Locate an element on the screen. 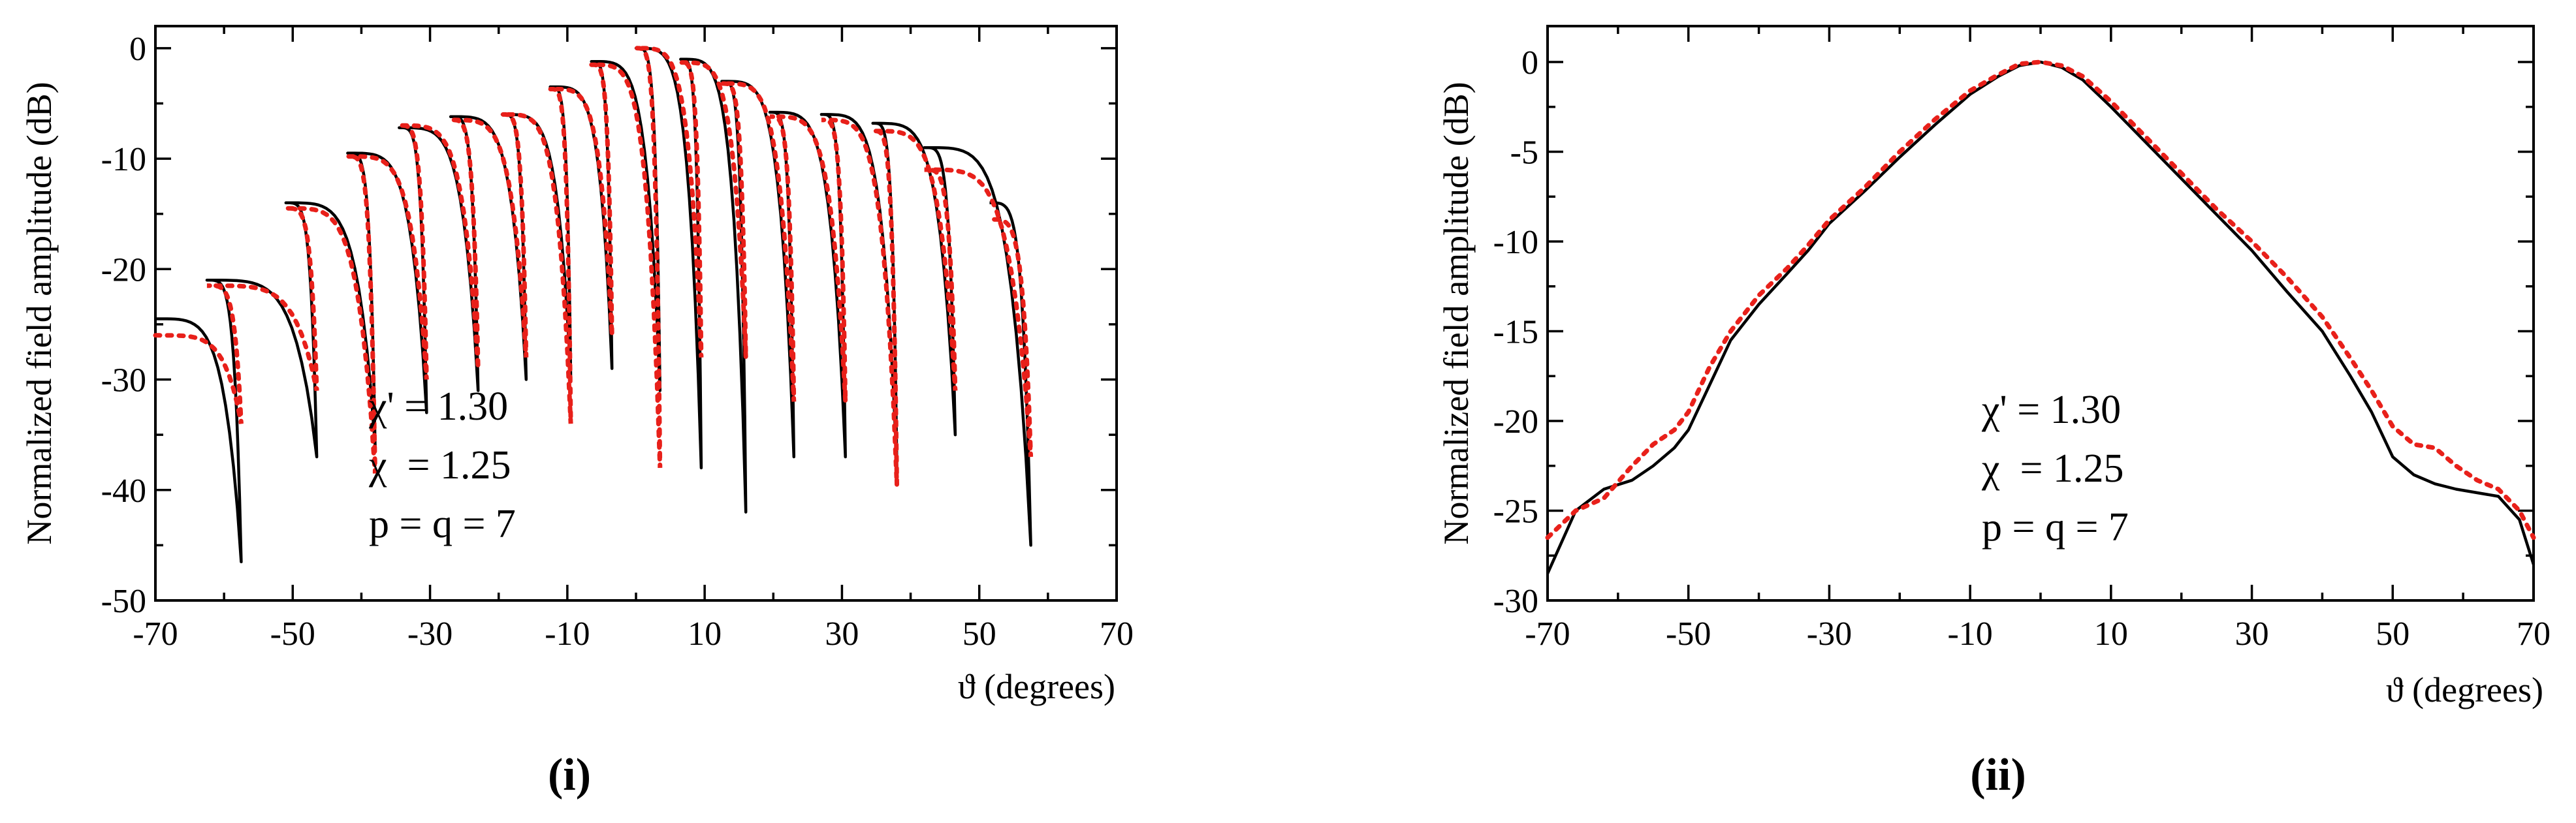  y-tick-labels: -30 -25 -20 -15 -10 -5 0 is located at coordinates (1515, 332).